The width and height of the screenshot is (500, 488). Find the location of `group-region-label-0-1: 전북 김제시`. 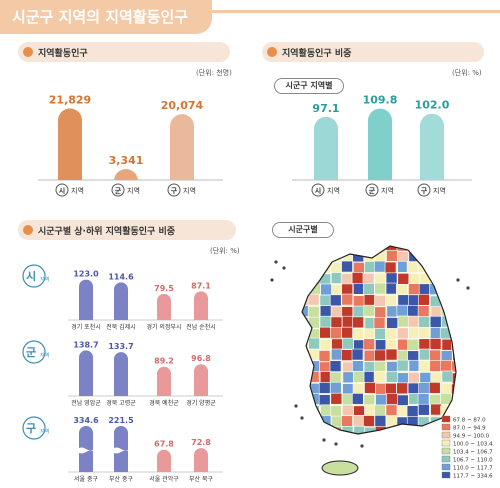

group-region-label-0-1: 전북 김제시 is located at coordinates (121, 327).